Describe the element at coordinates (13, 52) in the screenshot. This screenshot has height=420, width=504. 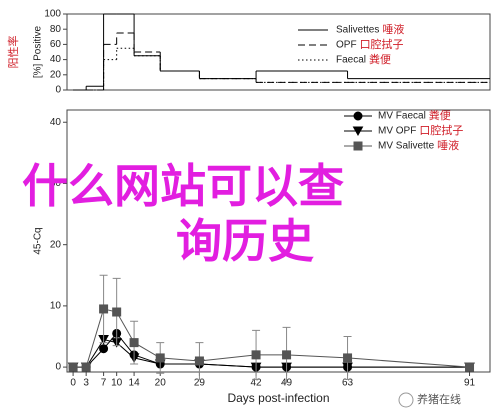
I see `y-axis-note: 阳性率` at that location.